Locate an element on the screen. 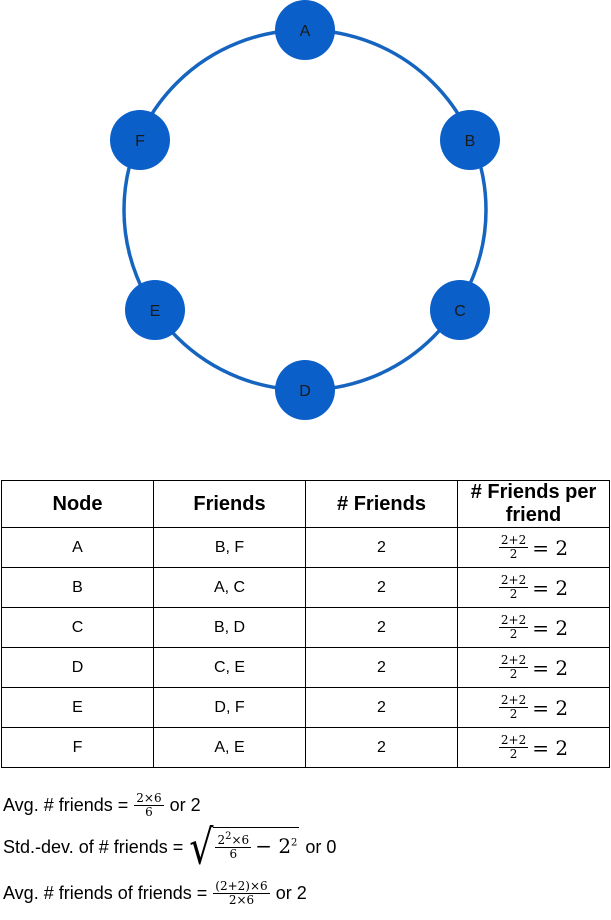  node-b: B is located at coordinates (470, 140).